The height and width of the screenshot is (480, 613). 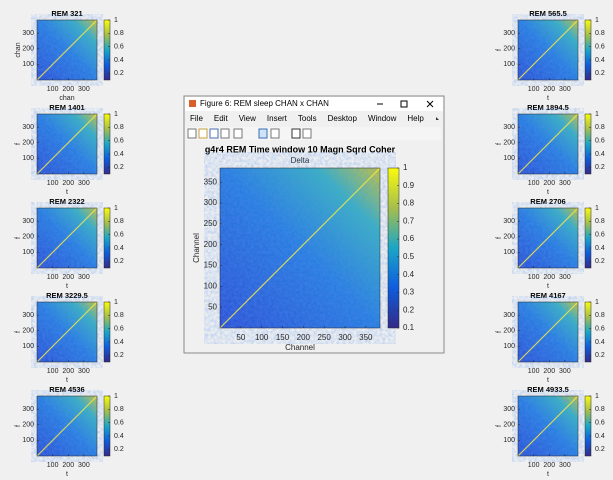 What do you see at coordinates (300, 160) in the screenshot?
I see `plot-subtitle: Delta` at bounding box center [300, 160].